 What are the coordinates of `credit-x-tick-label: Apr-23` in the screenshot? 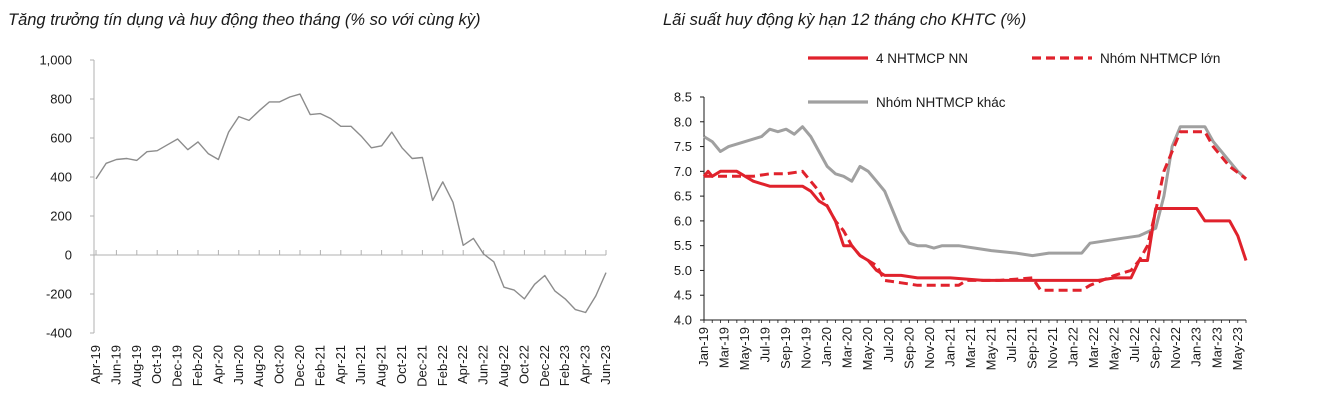 It's located at (585, 364).